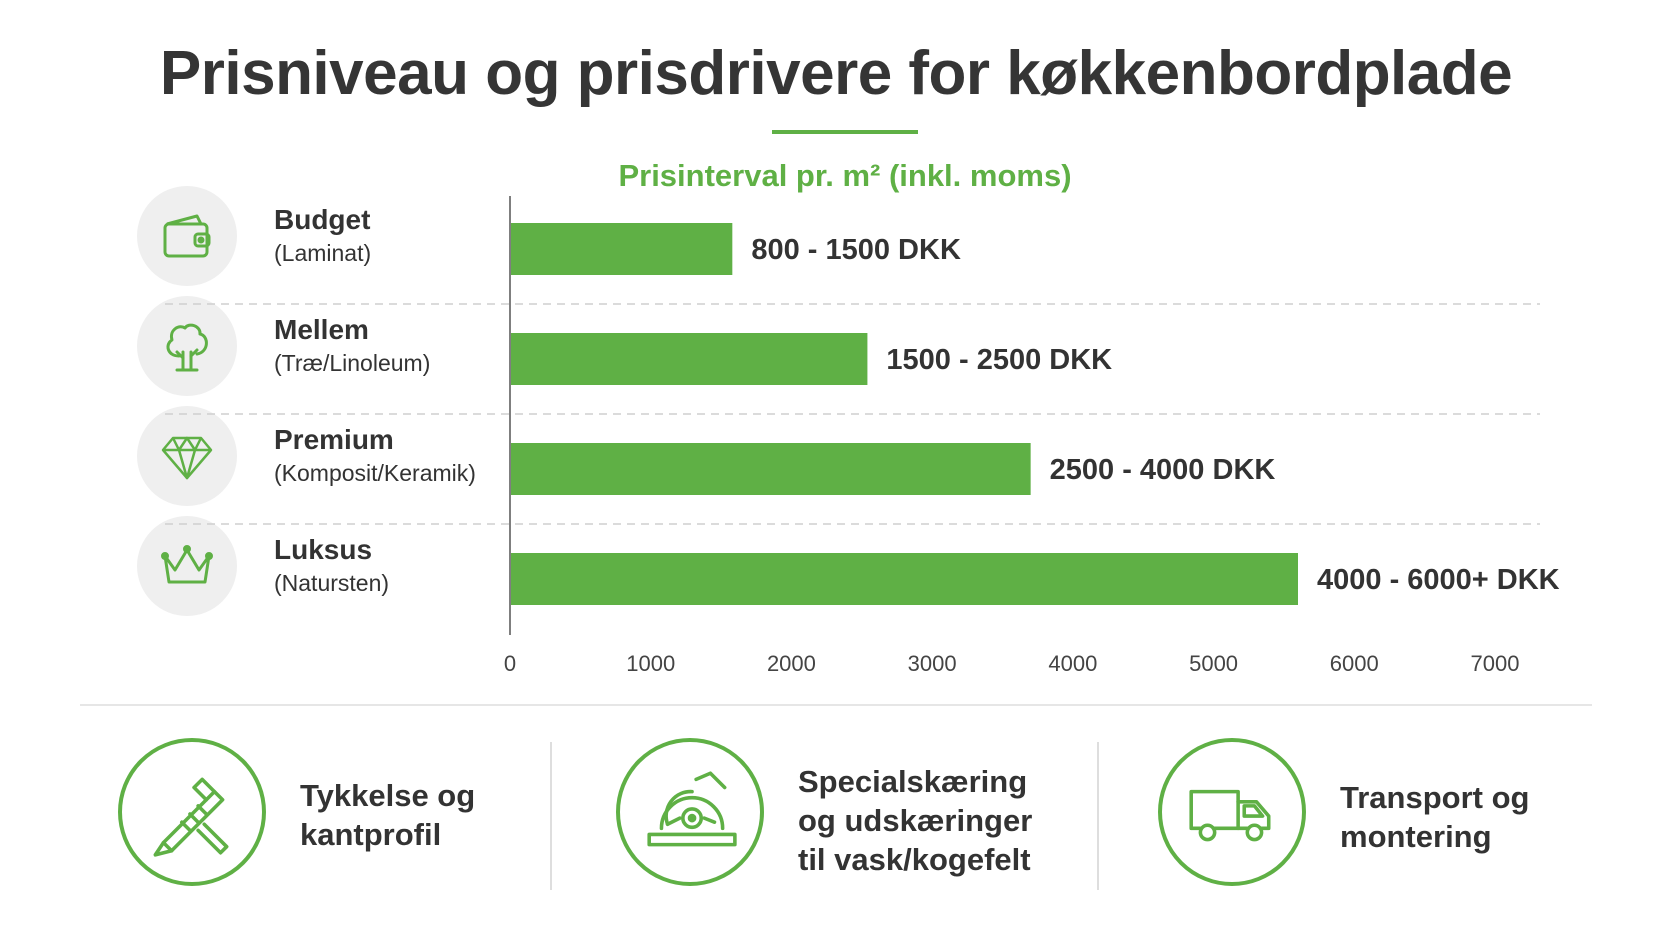 The width and height of the screenshot is (1672, 941). Describe the element at coordinates (904, 579) in the screenshot. I see `bar-luksus` at that location.